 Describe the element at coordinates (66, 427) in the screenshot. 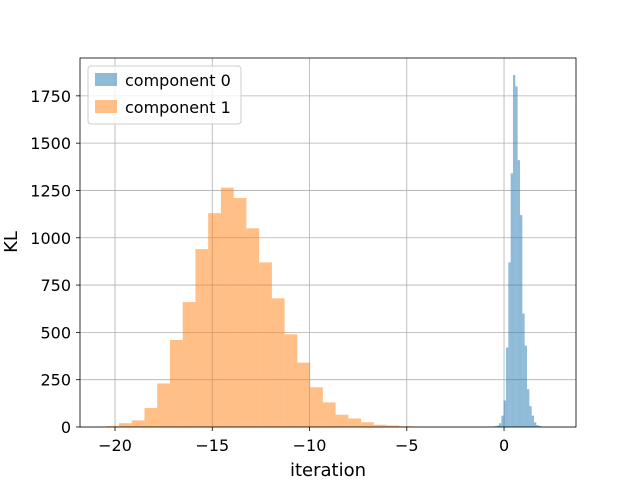

I see `y-tick-label: 0` at that location.